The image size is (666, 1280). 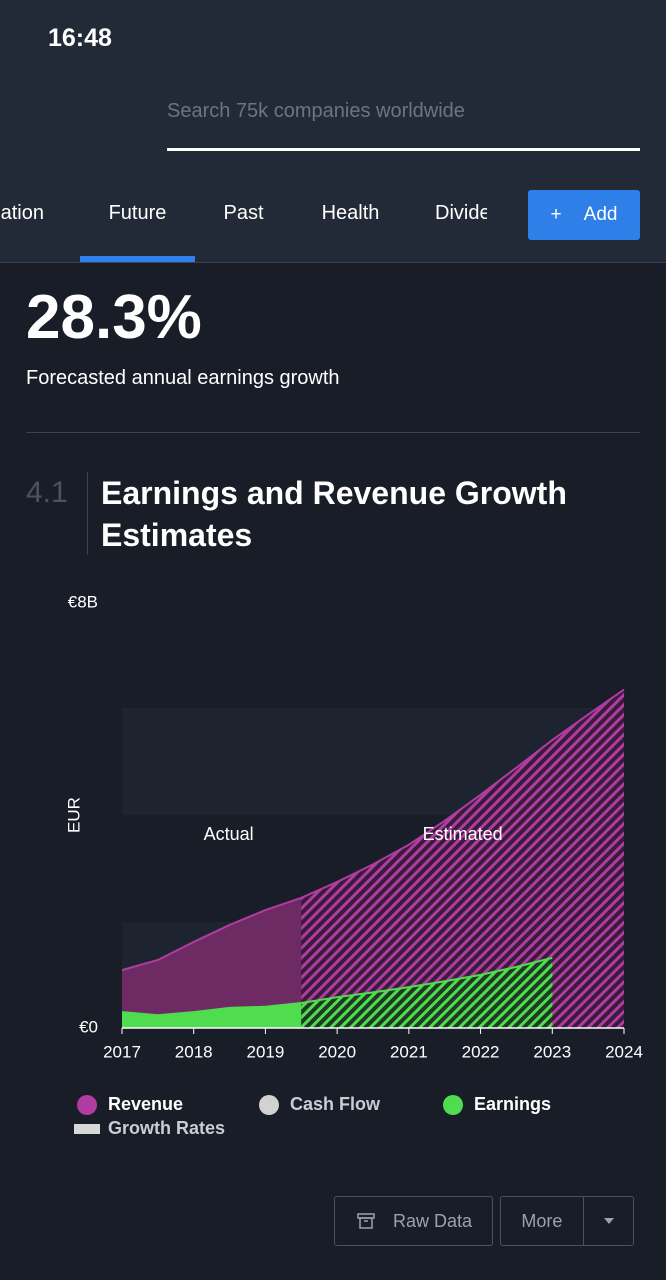 I want to click on x-tick-label: 2018, so click(x=194, y=1051).